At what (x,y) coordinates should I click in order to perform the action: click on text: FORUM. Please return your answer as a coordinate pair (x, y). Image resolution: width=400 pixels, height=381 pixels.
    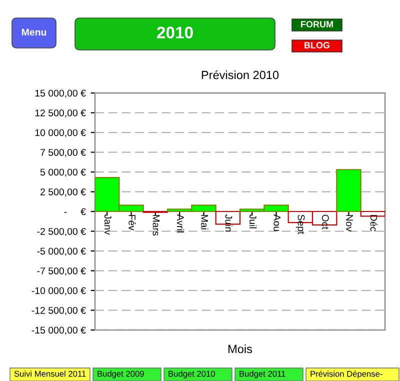
    Looking at the image, I should click on (317, 24).